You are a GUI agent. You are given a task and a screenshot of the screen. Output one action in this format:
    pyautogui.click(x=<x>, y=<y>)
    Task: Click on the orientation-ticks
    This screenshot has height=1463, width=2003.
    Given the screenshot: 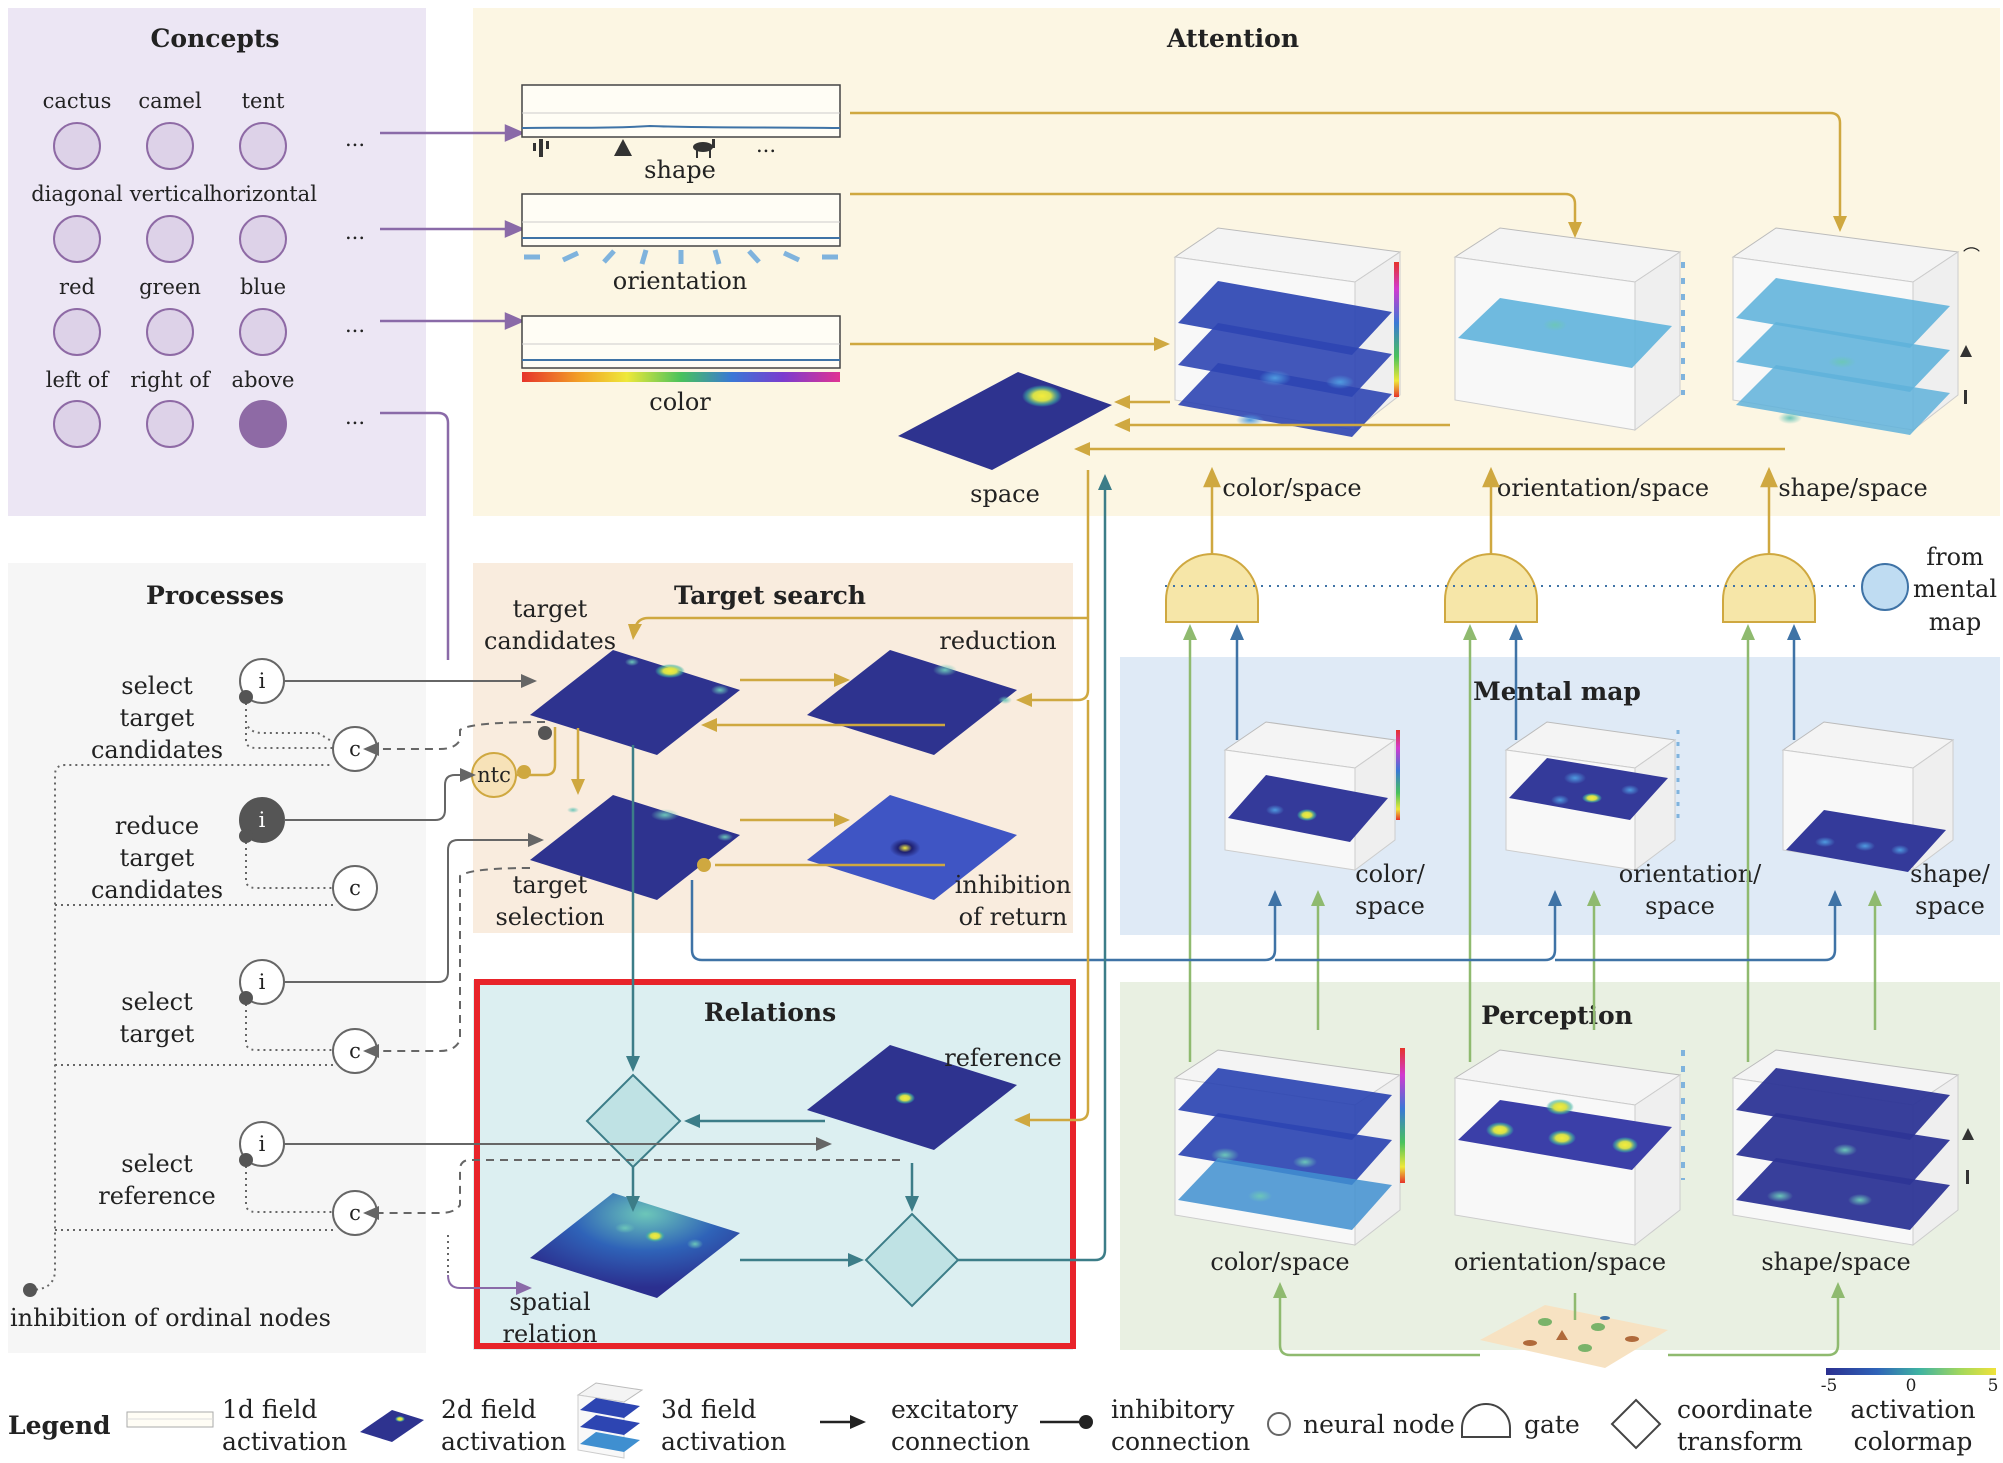 What is the action you would take?
    pyautogui.click(x=681, y=257)
    